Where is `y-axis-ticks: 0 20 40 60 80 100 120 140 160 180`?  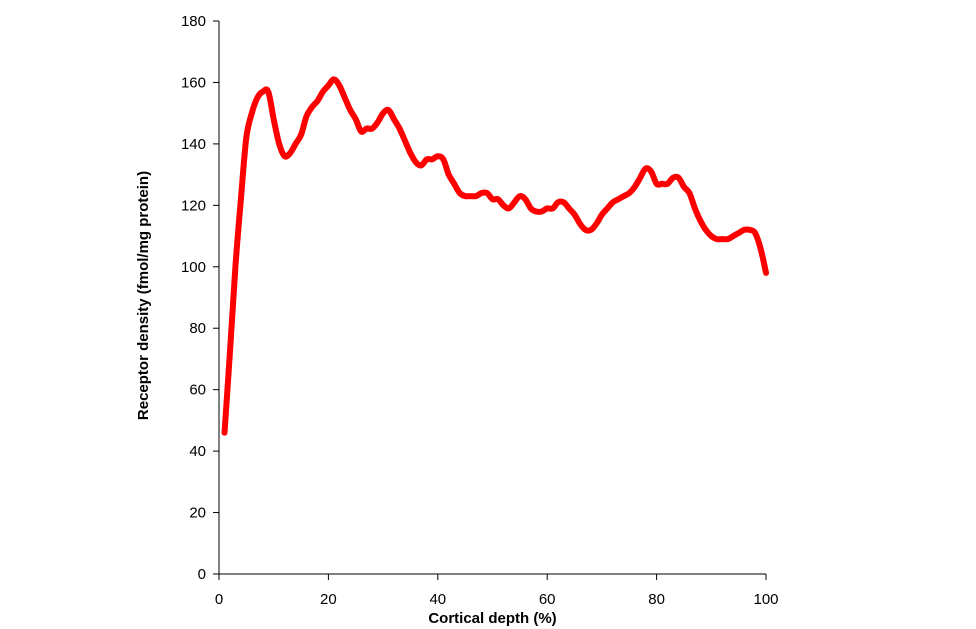
y-axis-ticks: 0 20 40 60 80 100 120 140 160 180 is located at coordinates (200, 298).